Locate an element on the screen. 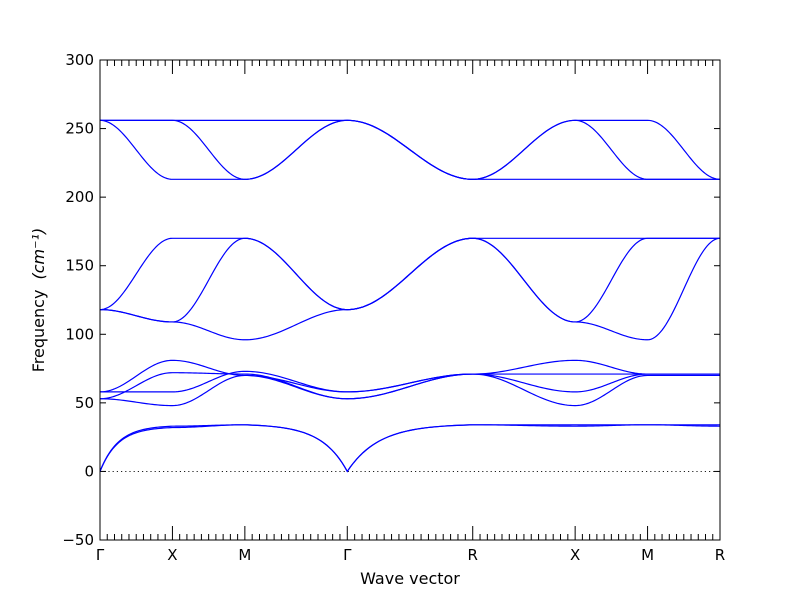 The image size is (800, 600). x-axis-title: Wave vector is located at coordinates (410, 578).